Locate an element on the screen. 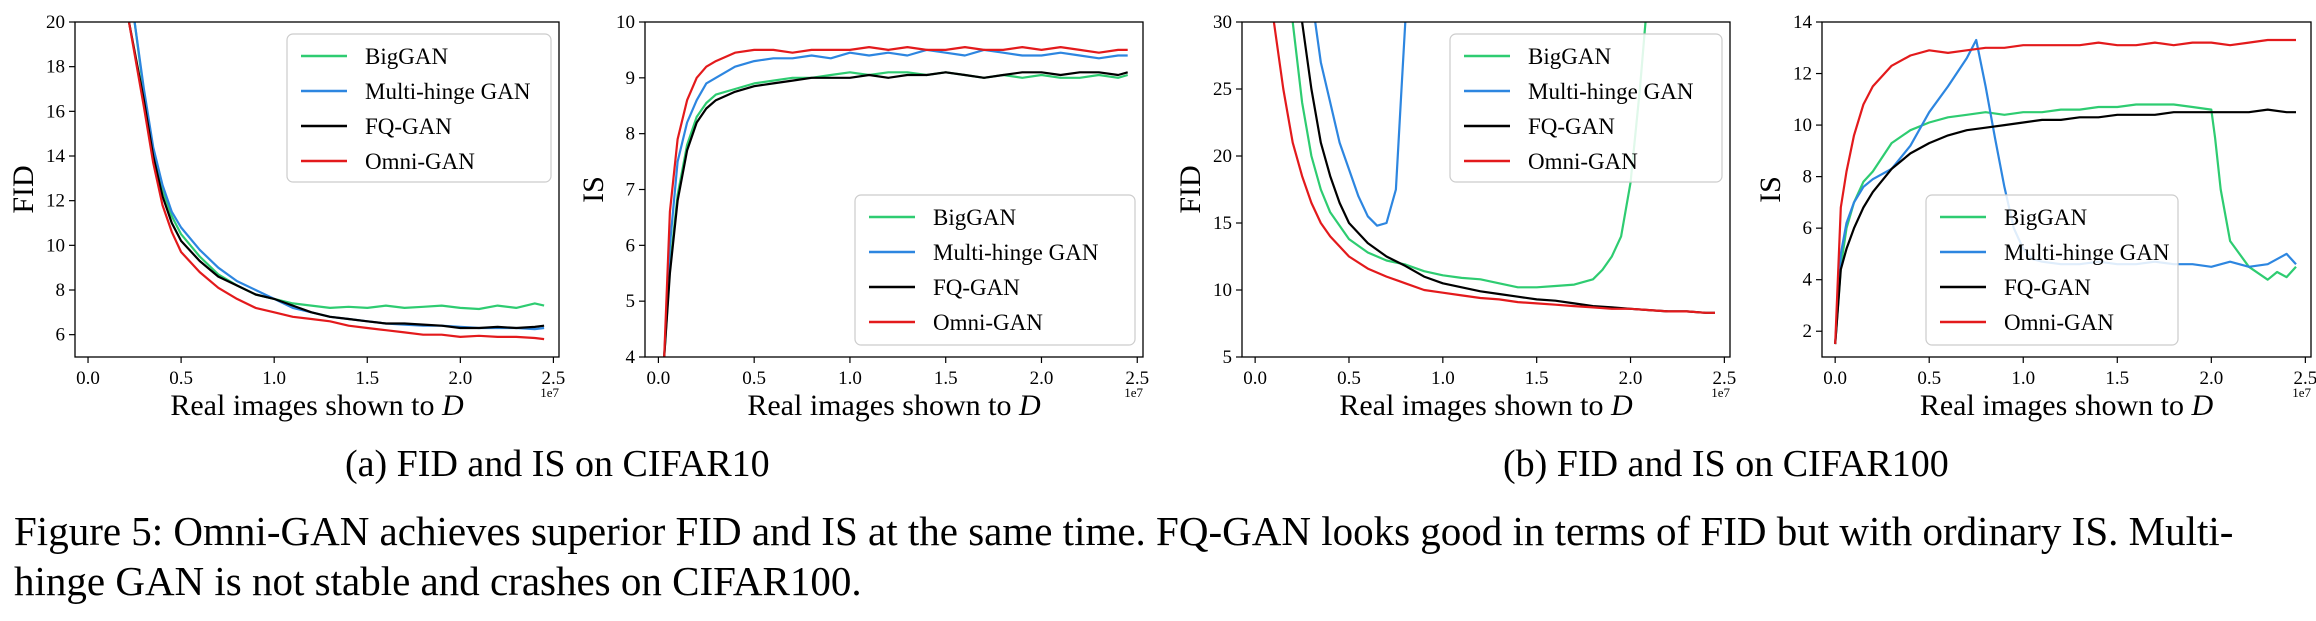  y-tick-label: 2 is located at coordinates (1808, 331).